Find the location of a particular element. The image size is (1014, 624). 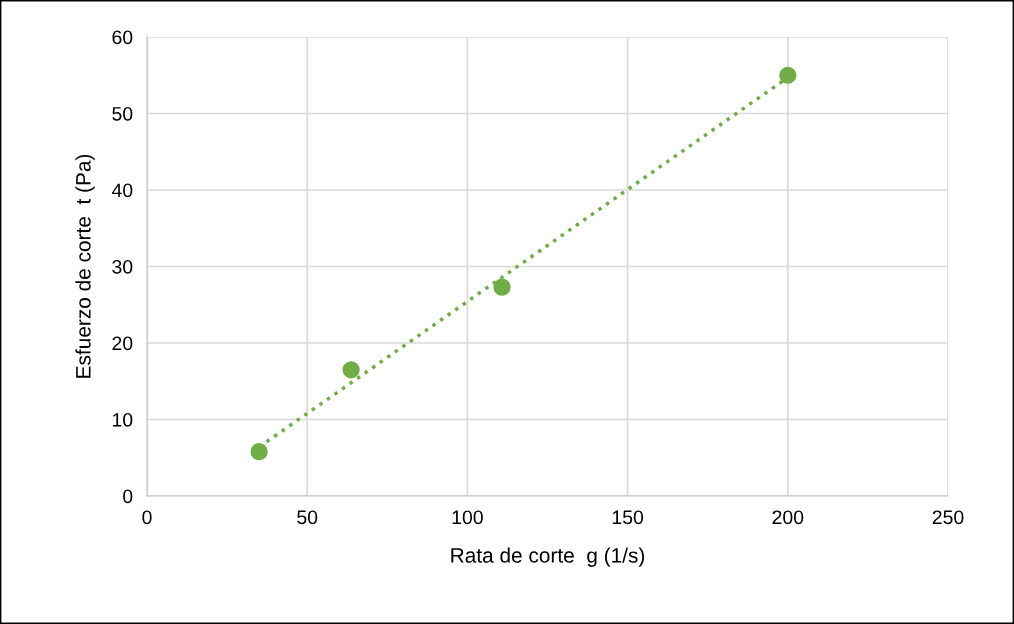

x-tick-label: 150 is located at coordinates (628, 517).